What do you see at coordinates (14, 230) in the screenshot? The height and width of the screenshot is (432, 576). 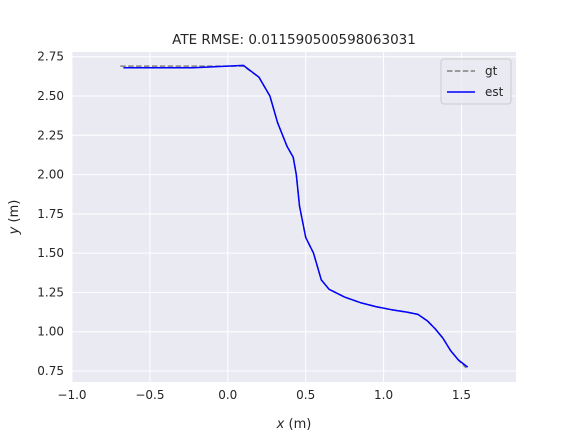 I see `y-axis-label-var: y` at bounding box center [14, 230].